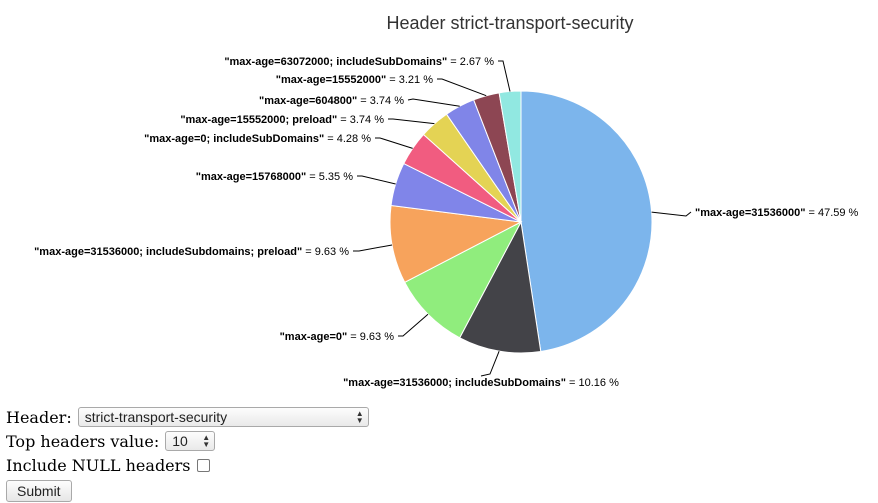 Image resolution: width=878 pixels, height=503 pixels. Describe the element at coordinates (203, 465) in the screenshot. I see `include-null-checkbox` at that location.